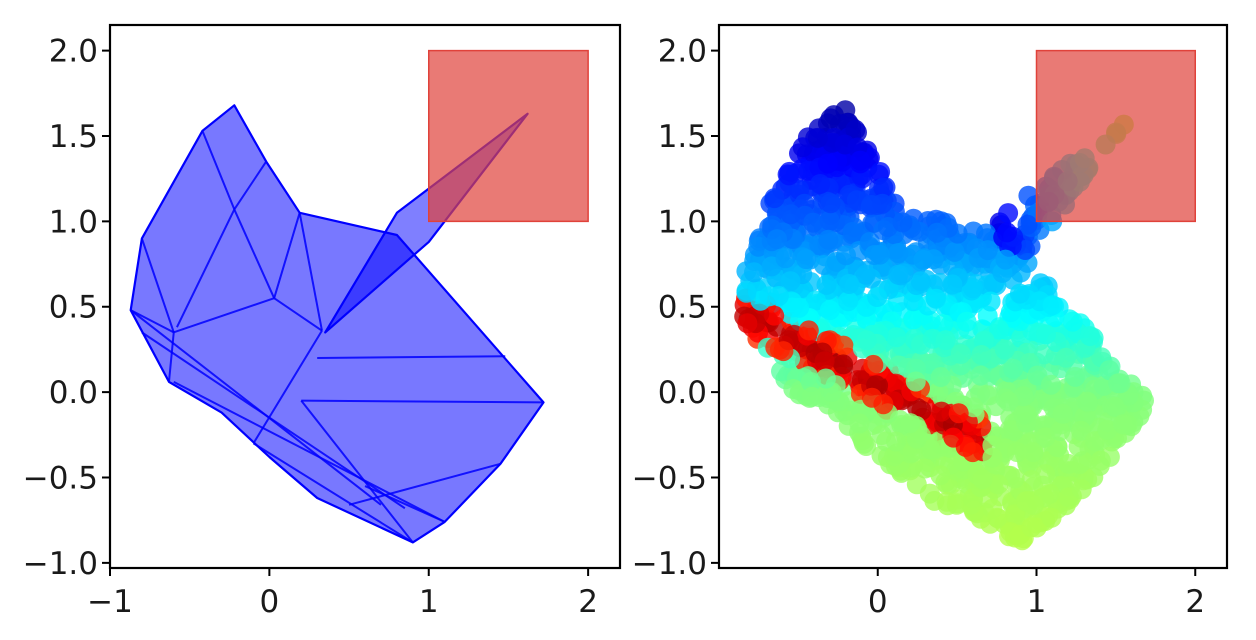 The height and width of the screenshot is (640, 1256). What do you see at coordinates (73, 137) in the screenshot?
I see `left-y-tick-label: 1.5` at bounding box center [73, 137].